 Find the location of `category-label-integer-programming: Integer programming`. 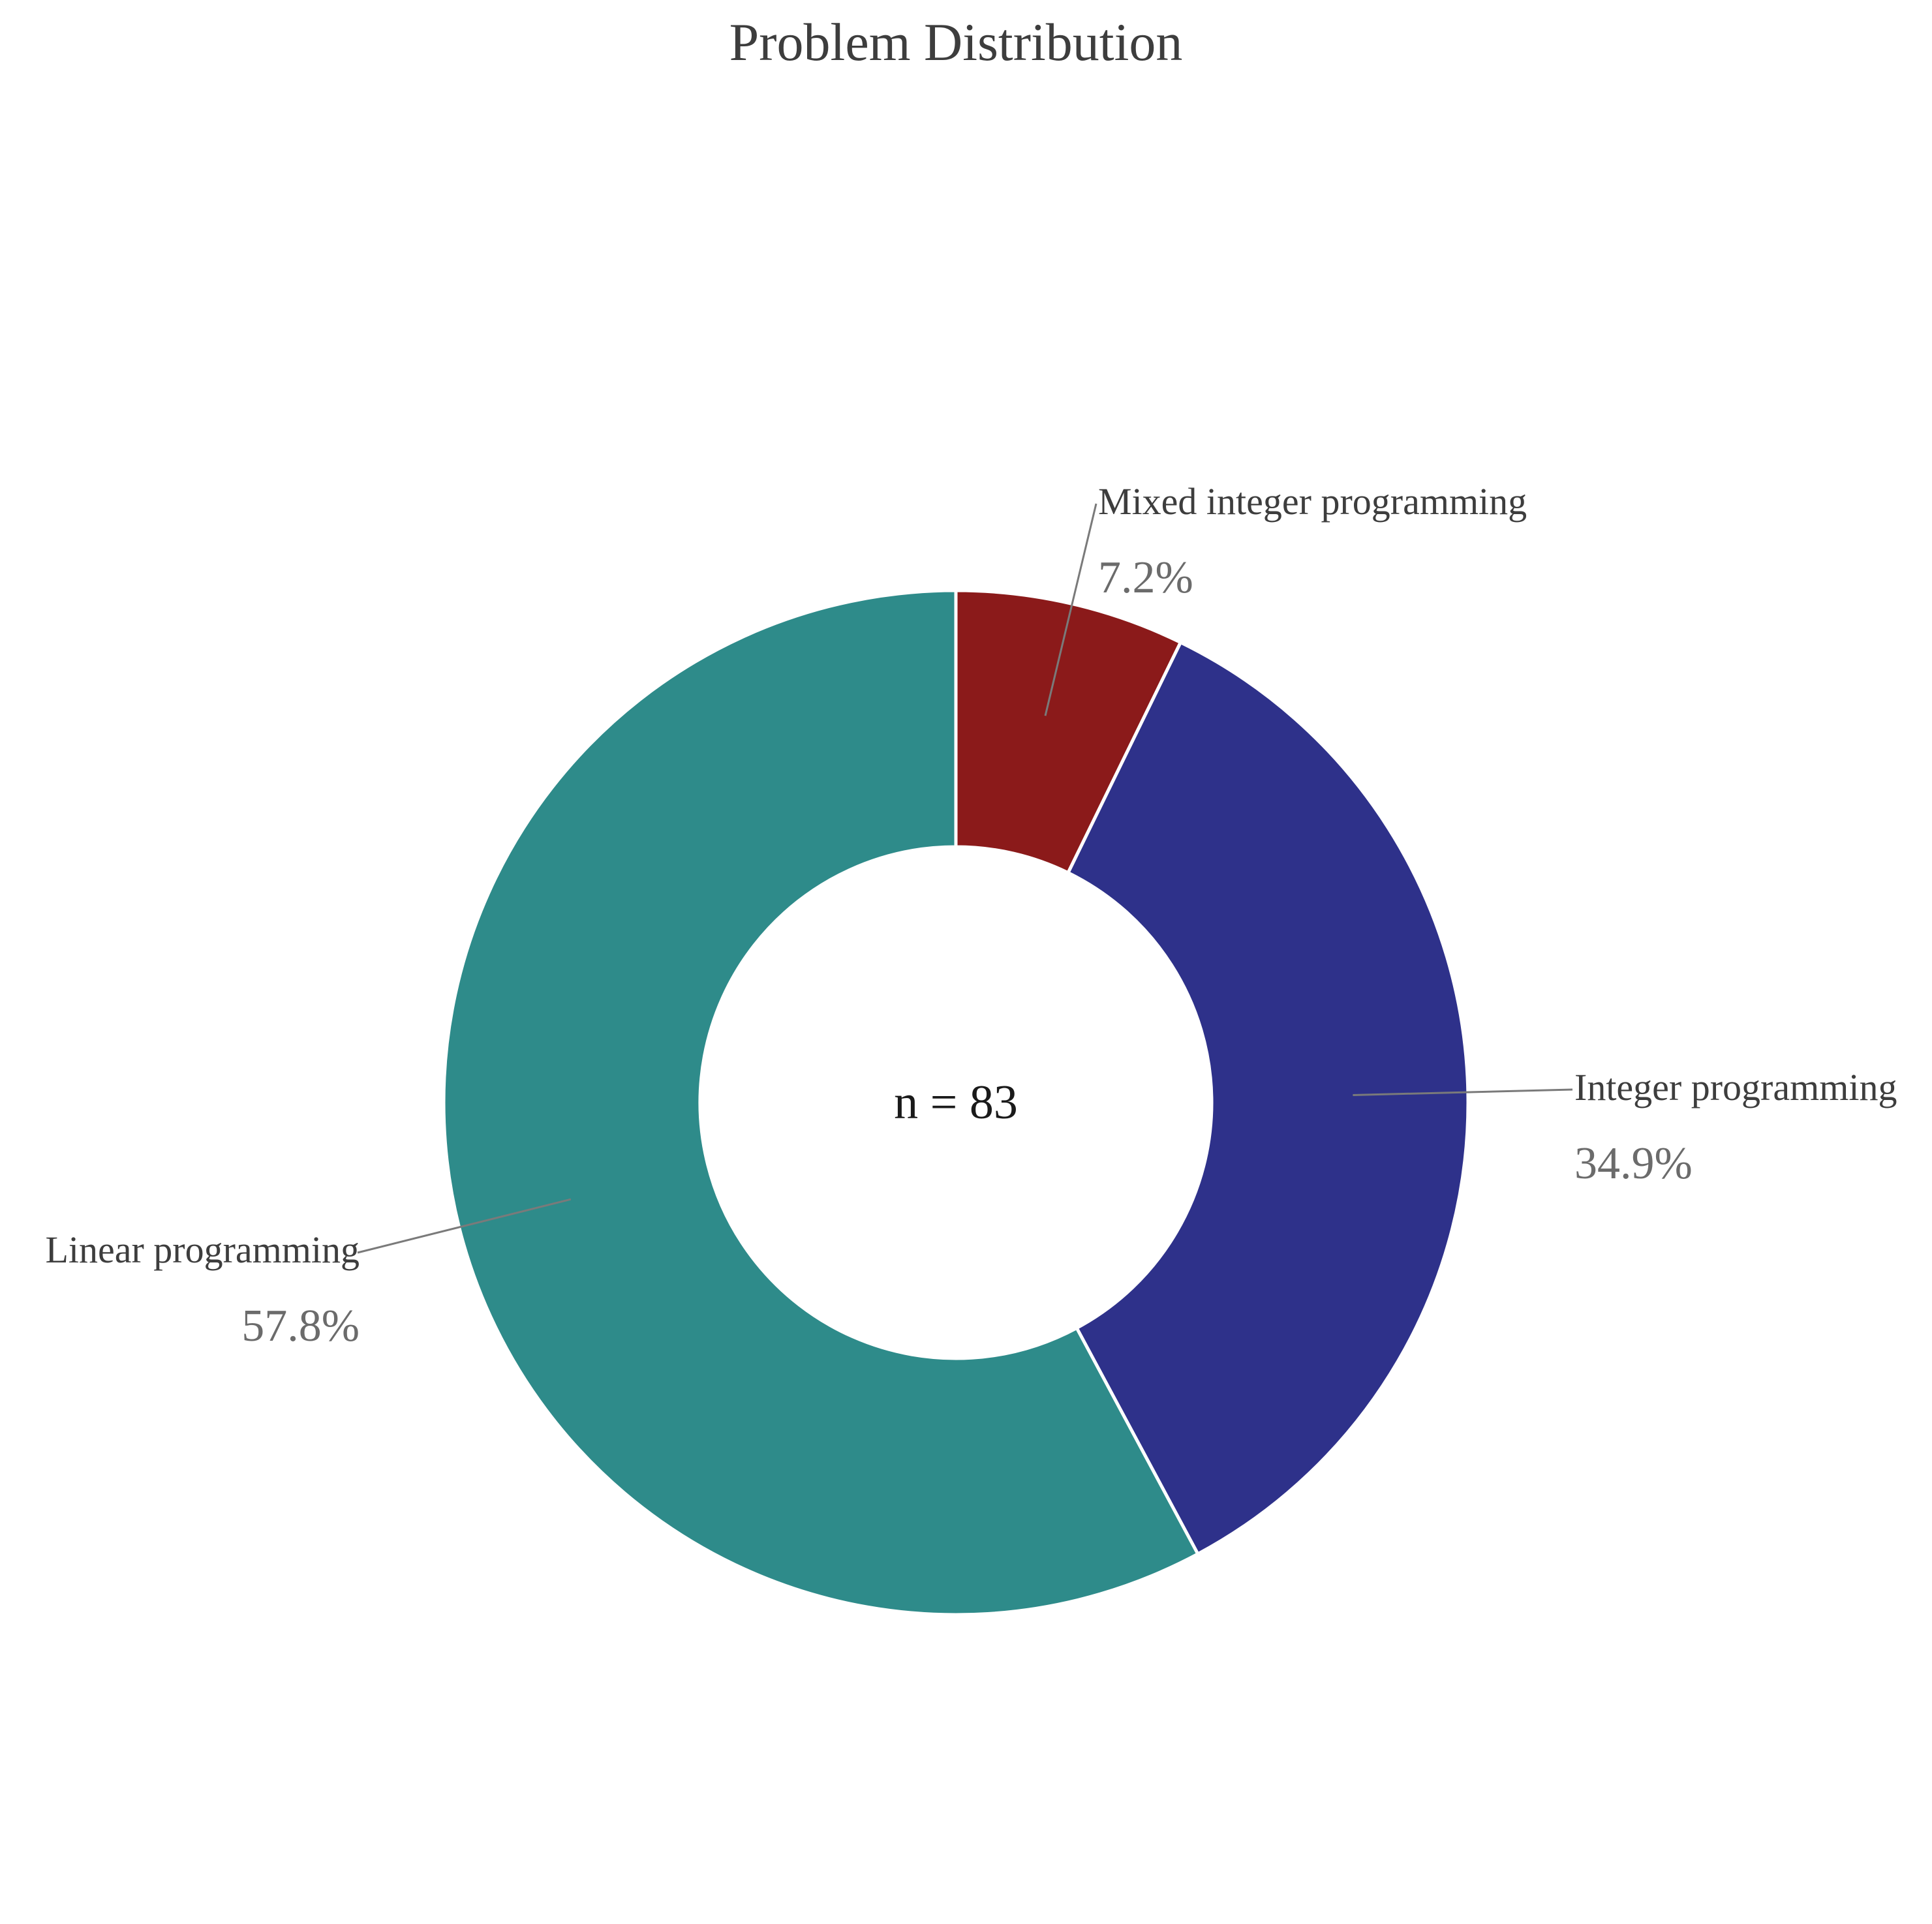

category-label-integer-programming: Integer programming is located at coordinates (1735, 1087).